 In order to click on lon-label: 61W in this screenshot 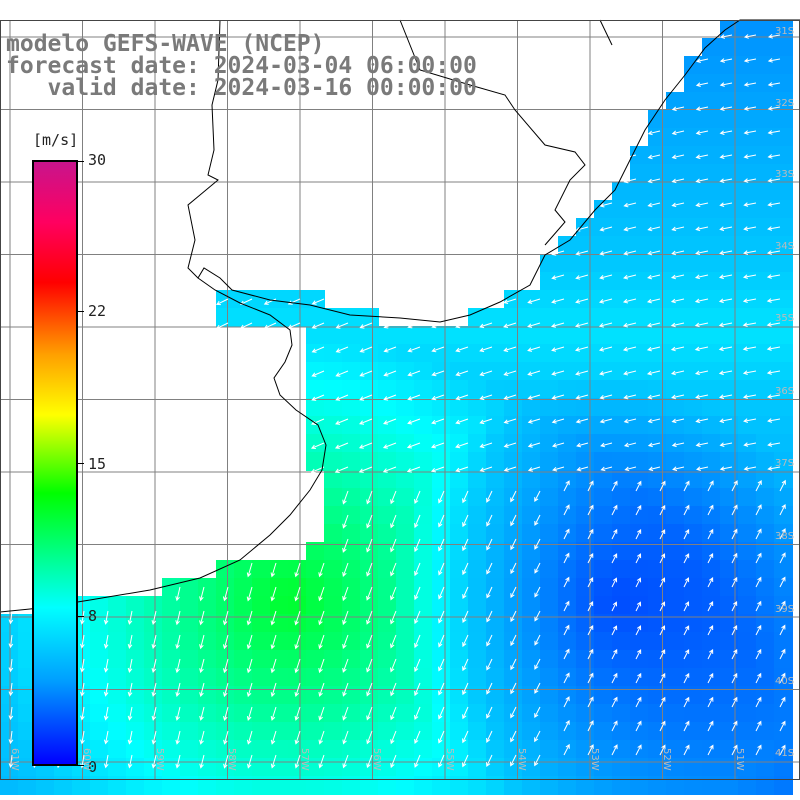, I will do `click(14, 759)`.